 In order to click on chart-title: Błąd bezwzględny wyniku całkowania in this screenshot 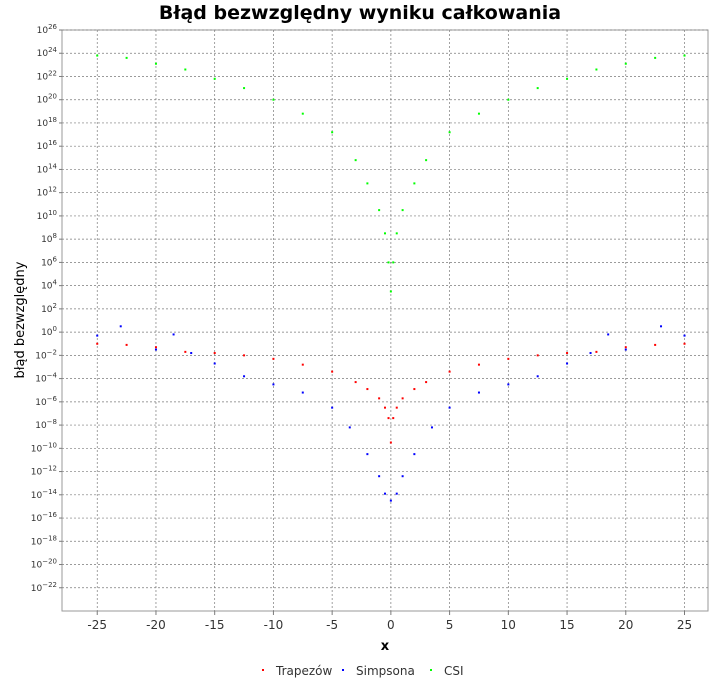, I will do `click(360, 13)`.